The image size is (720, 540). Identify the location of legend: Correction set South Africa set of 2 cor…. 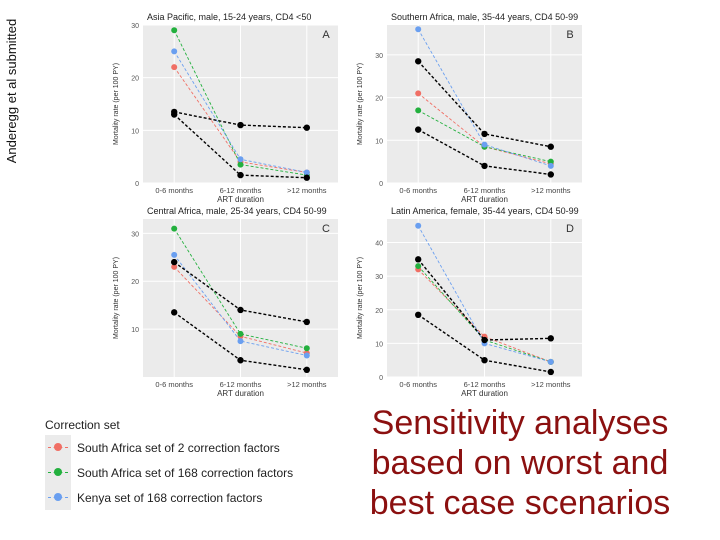
(187, 470).